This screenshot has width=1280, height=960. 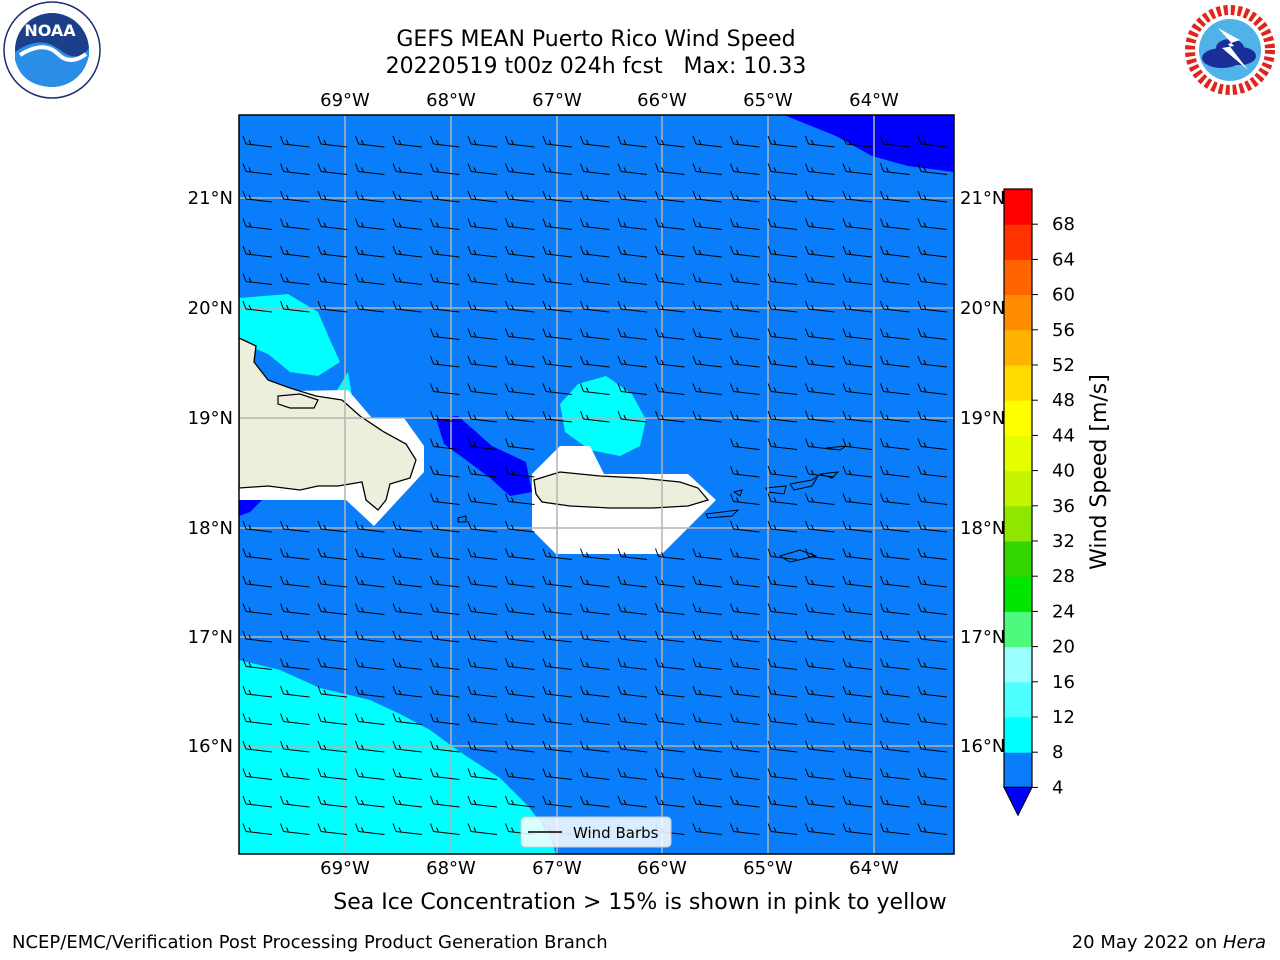 I want to click on land-puerto-rico, so click(x=621, y=490).